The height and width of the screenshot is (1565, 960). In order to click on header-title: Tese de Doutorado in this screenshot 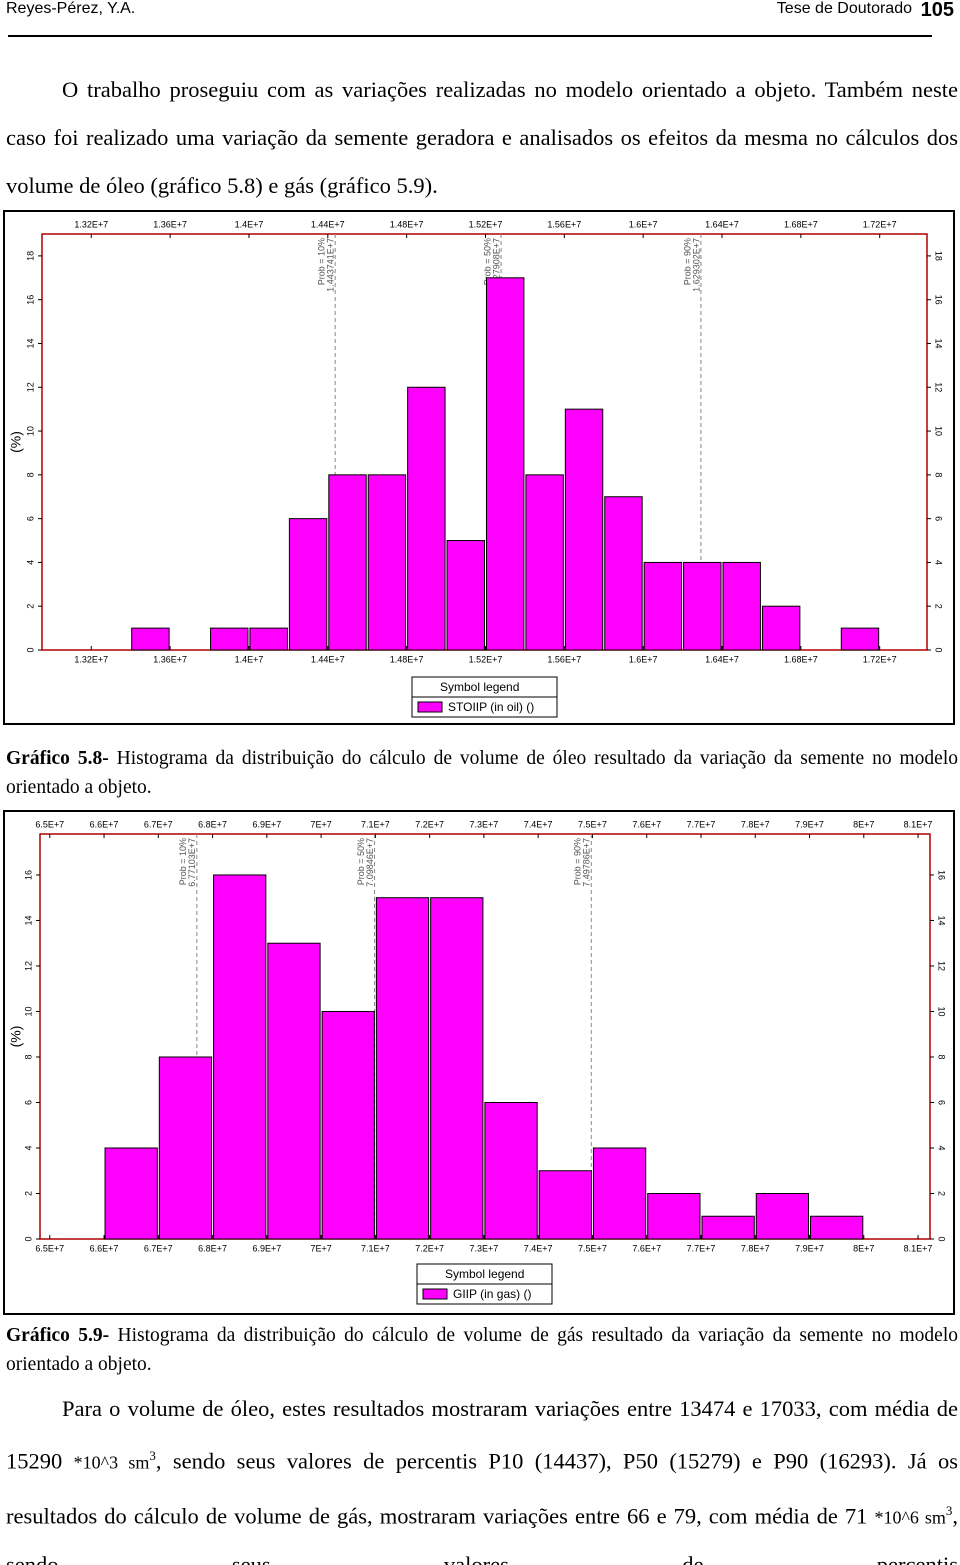, I will do `click(844, 8)`.